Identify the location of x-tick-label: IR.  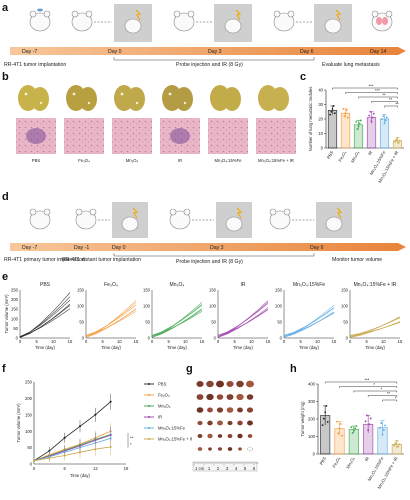
(370, 153).